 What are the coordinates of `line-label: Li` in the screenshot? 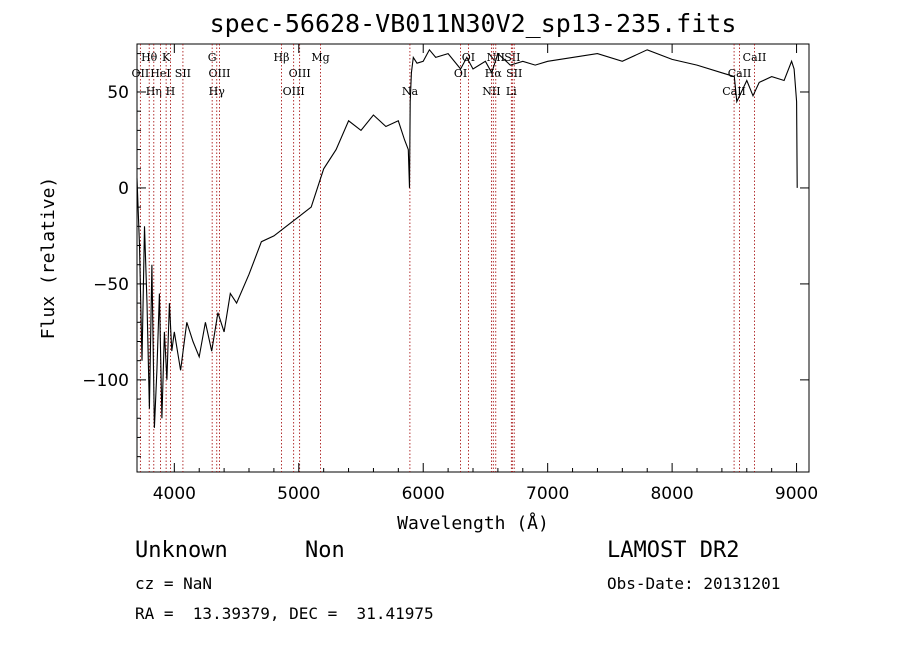 It's located at (511, 91).